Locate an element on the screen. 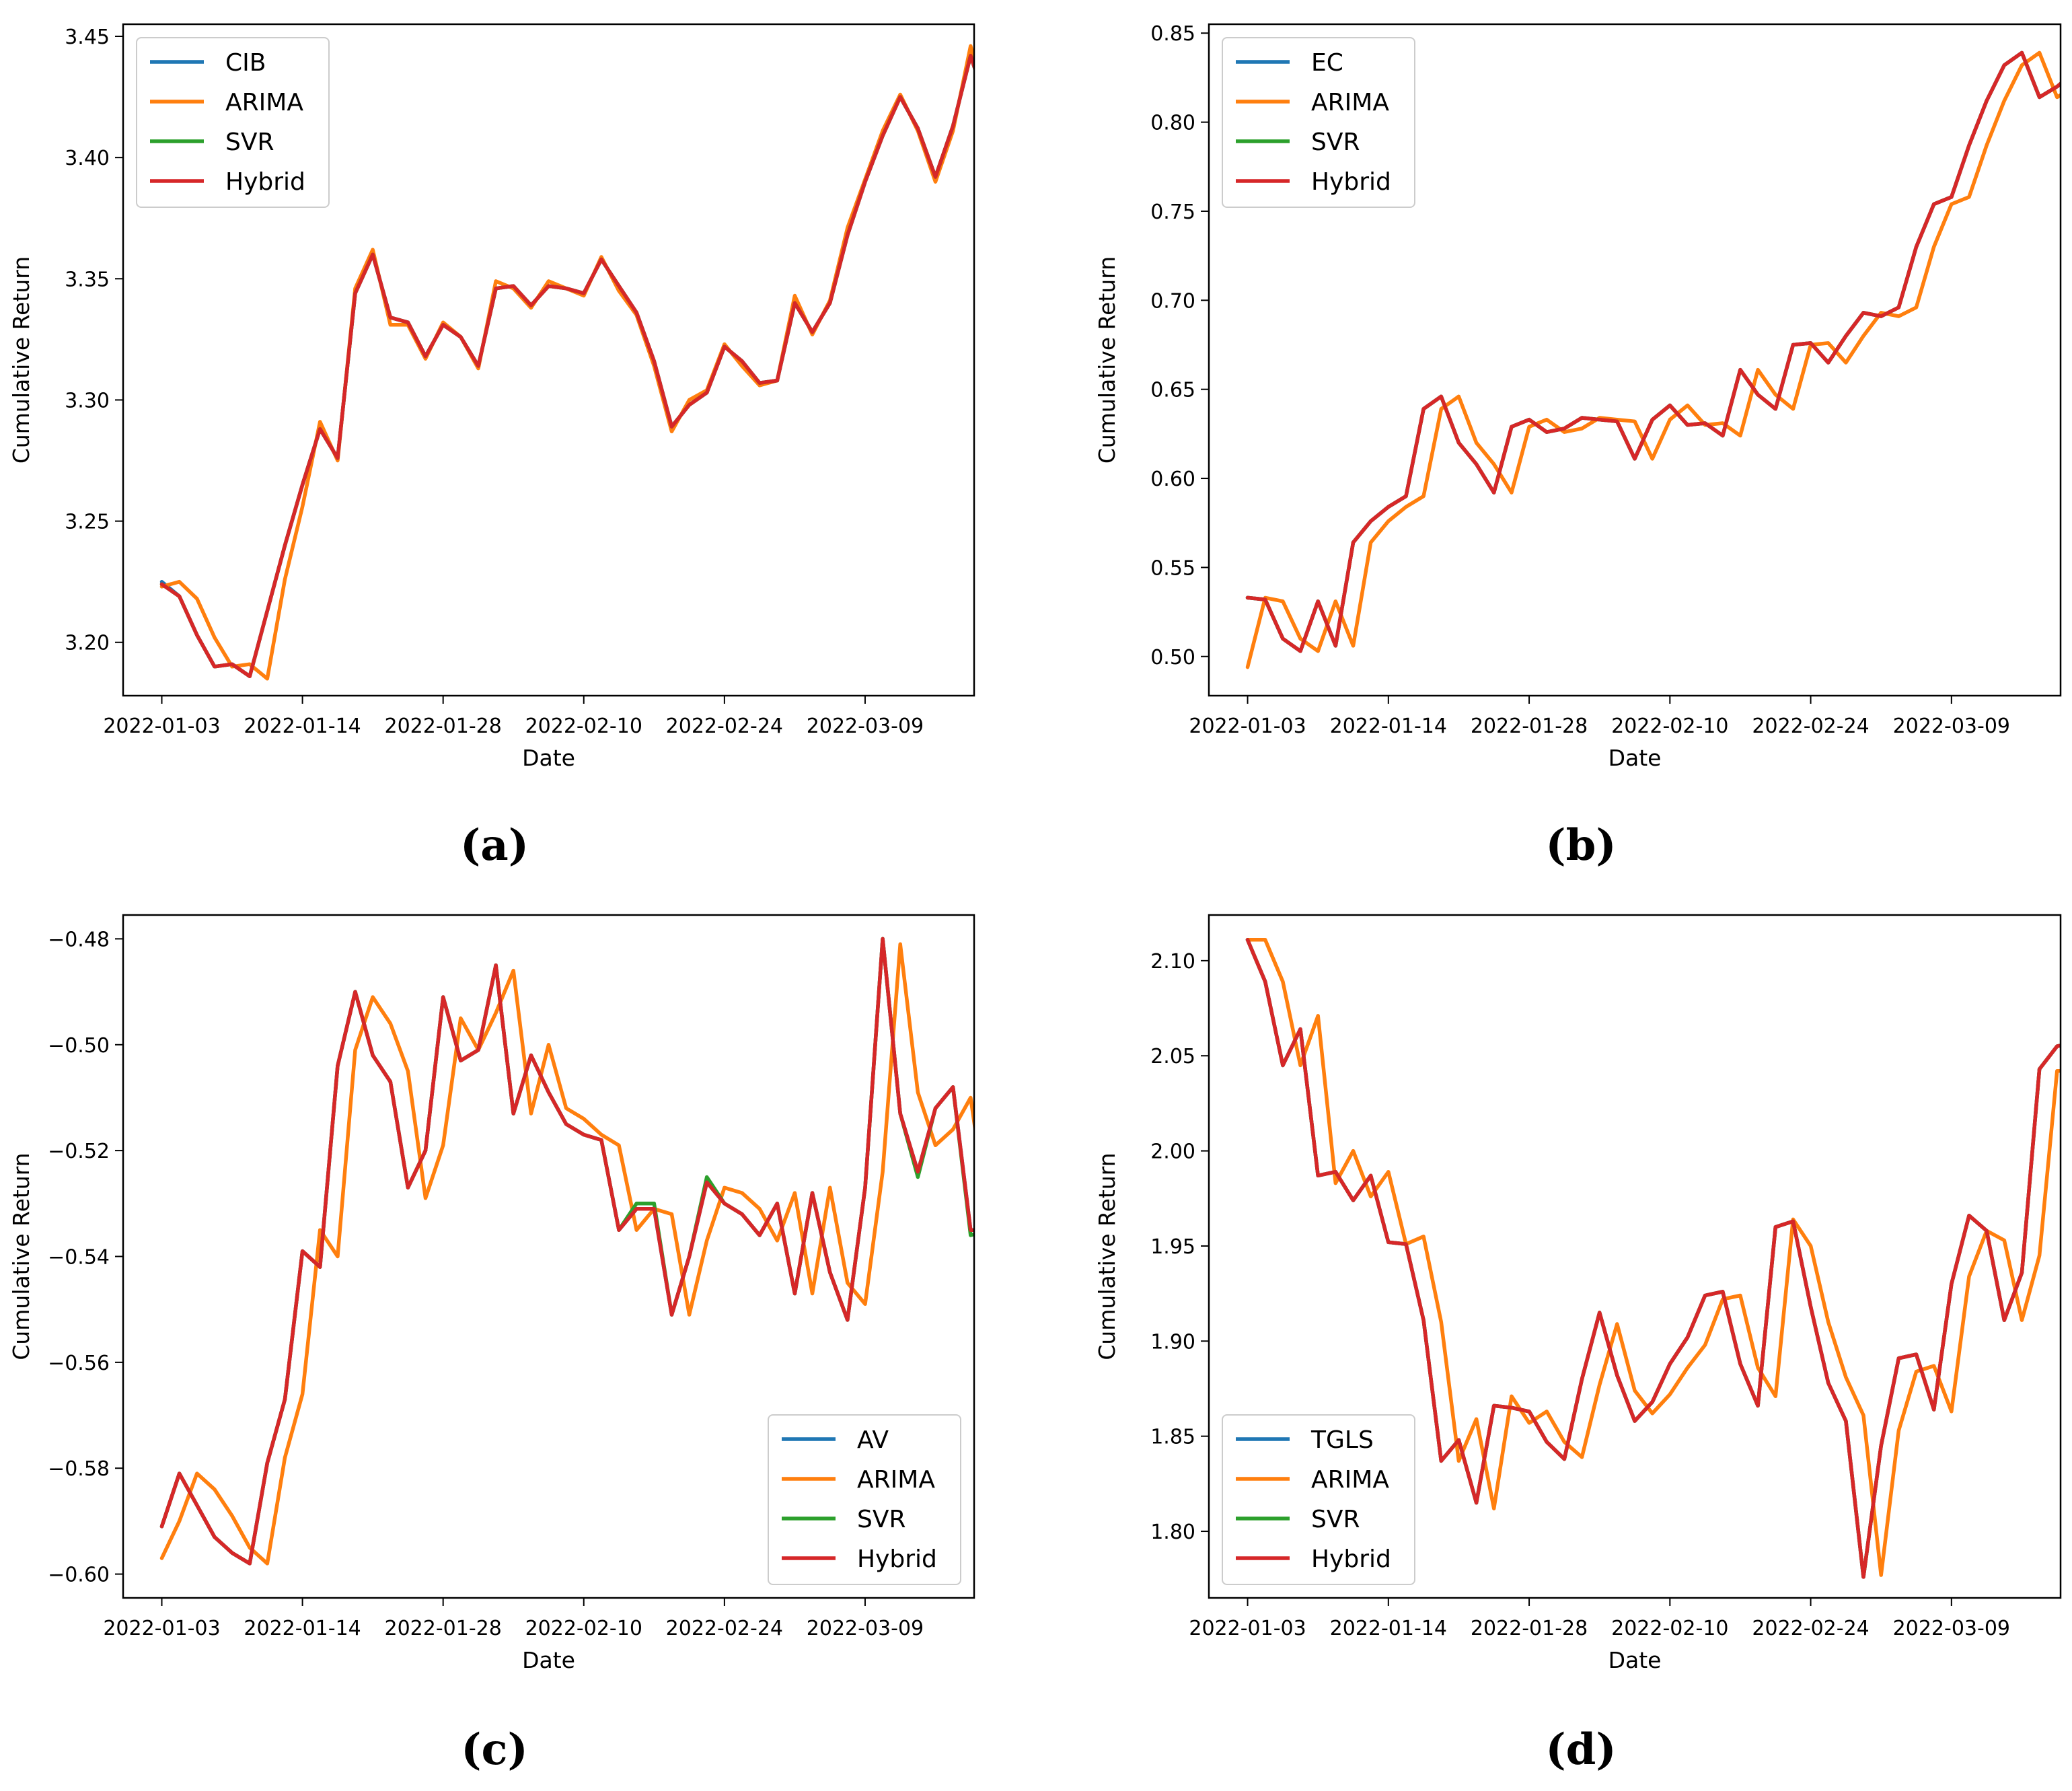 Image resolution: width=2072 pixels, height=1791 pixels. y-tick-label: −0.60 is located at coordinates (79, 1575).